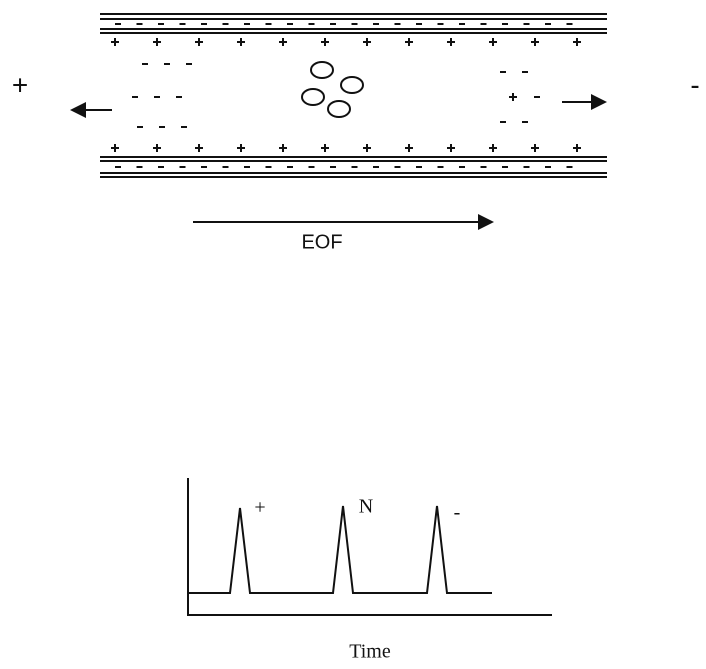  I want to click on x-axis-label: Time, so click(370, 652).